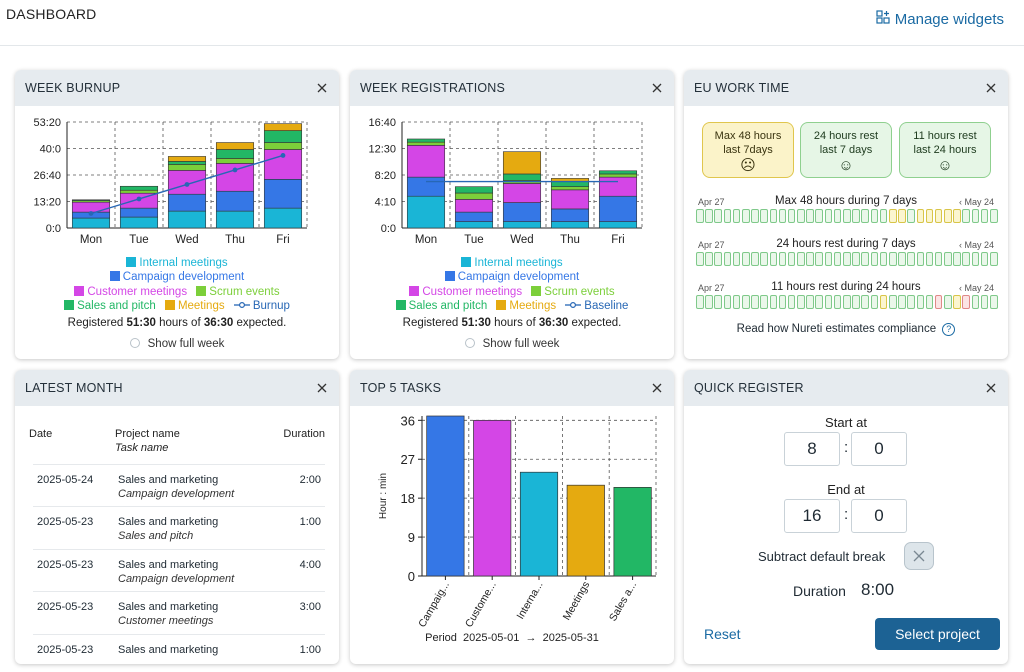  Describe the element at coordinates (879, 516) in the screenshot. I see `end-minute-input: 0` at that location.